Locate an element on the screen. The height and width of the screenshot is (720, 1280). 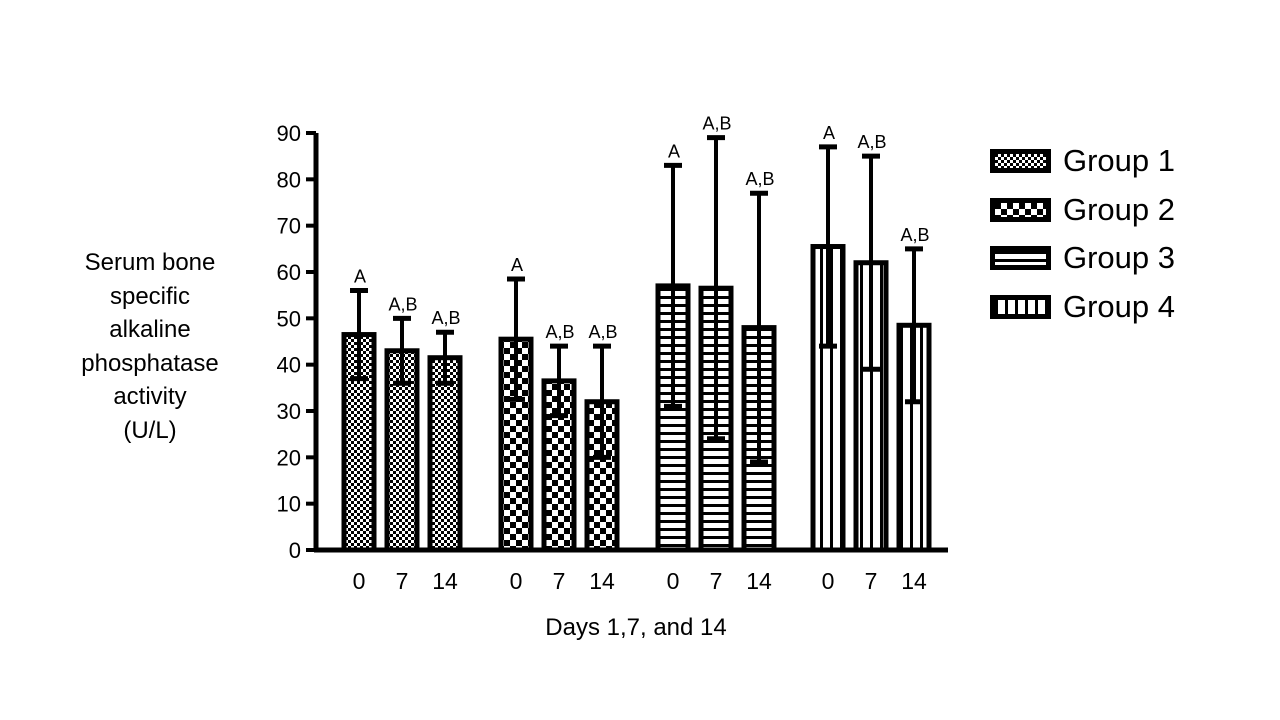
y-tick-label: 30 is located at coordinates (289, 411).